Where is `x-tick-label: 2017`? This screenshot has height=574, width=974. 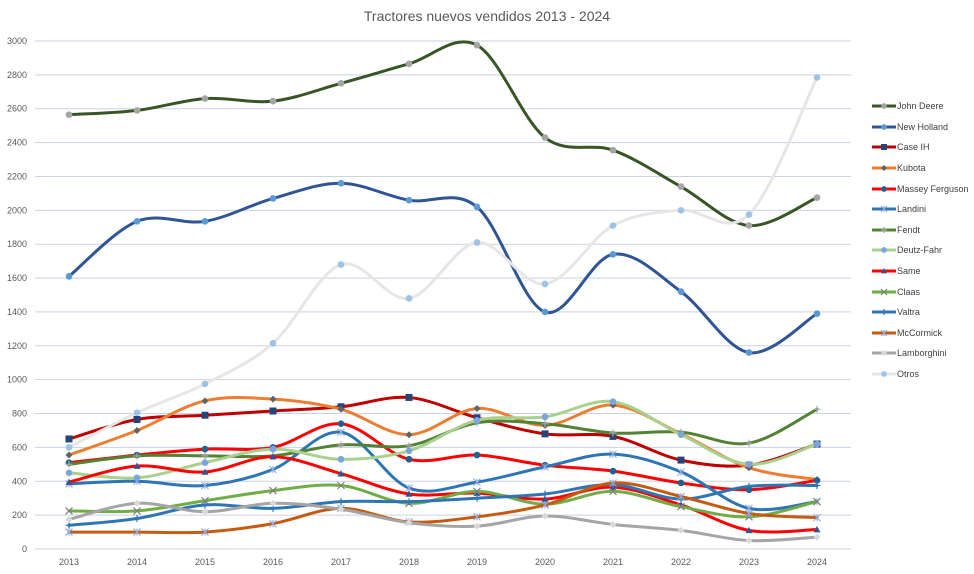 x-tick-label: 2017 is located at coordinates (341, 562).